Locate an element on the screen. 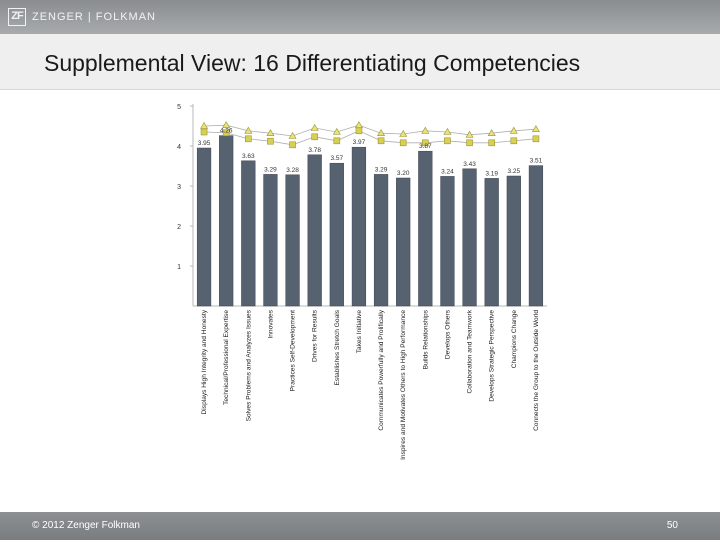 The image size is (720, 540). value-label: 3.28 is located at coordinates (292, 170).